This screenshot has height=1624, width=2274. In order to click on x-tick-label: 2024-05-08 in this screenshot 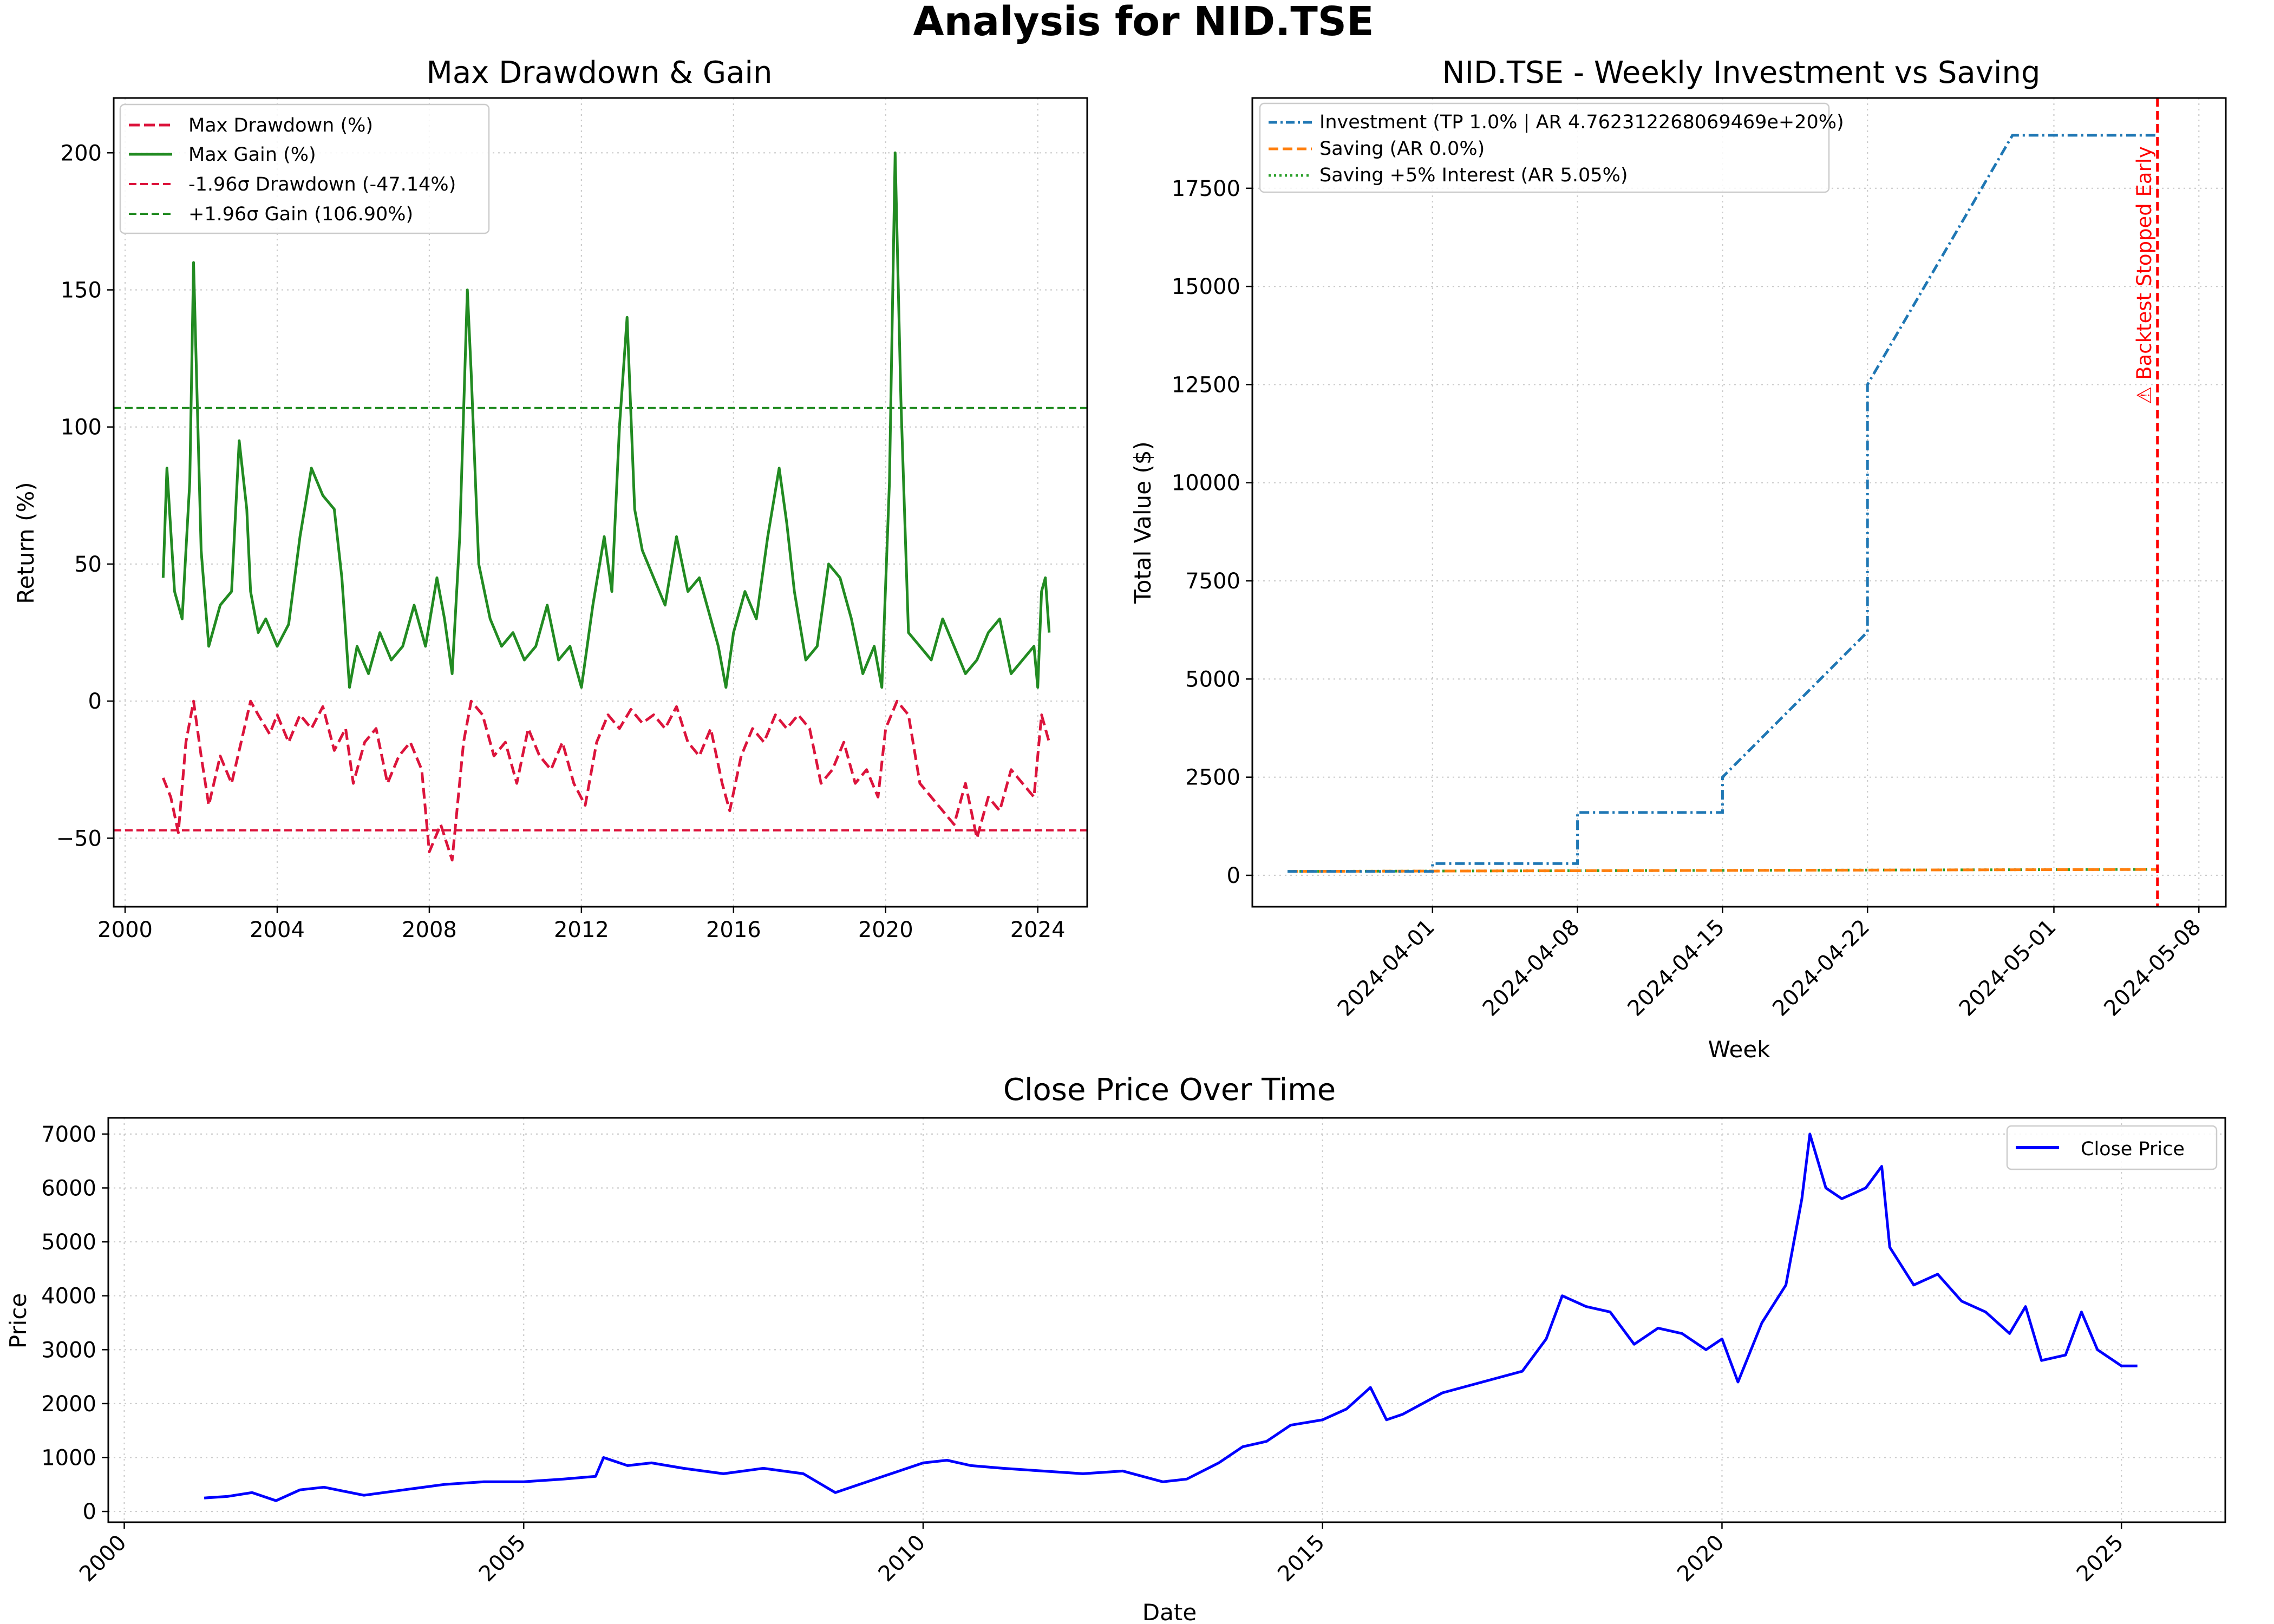, I will do `click(2153, 968)`.